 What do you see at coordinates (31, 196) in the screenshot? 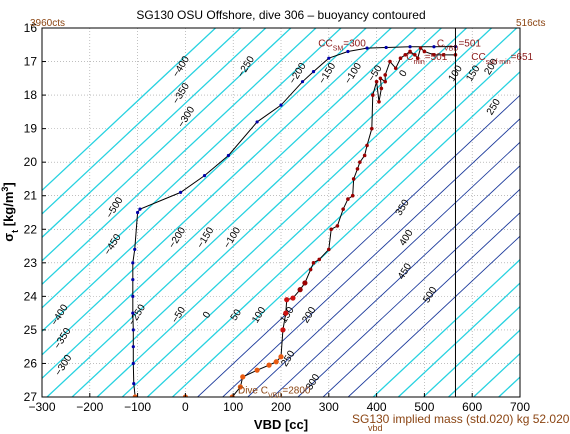
I see `y-tick-label: 21` at bounding box center [31, 196].